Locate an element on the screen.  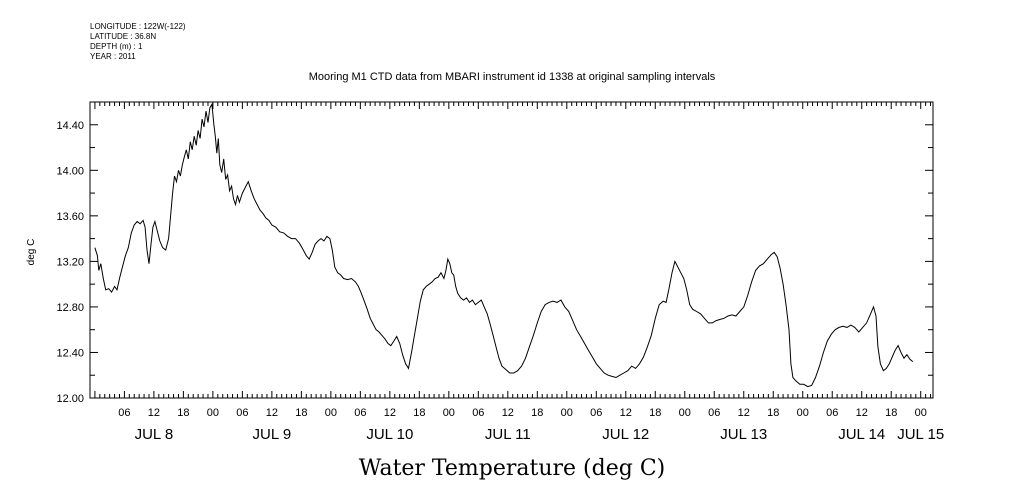
x-day-label: JUL 13 is located at coordinates (743, 434).